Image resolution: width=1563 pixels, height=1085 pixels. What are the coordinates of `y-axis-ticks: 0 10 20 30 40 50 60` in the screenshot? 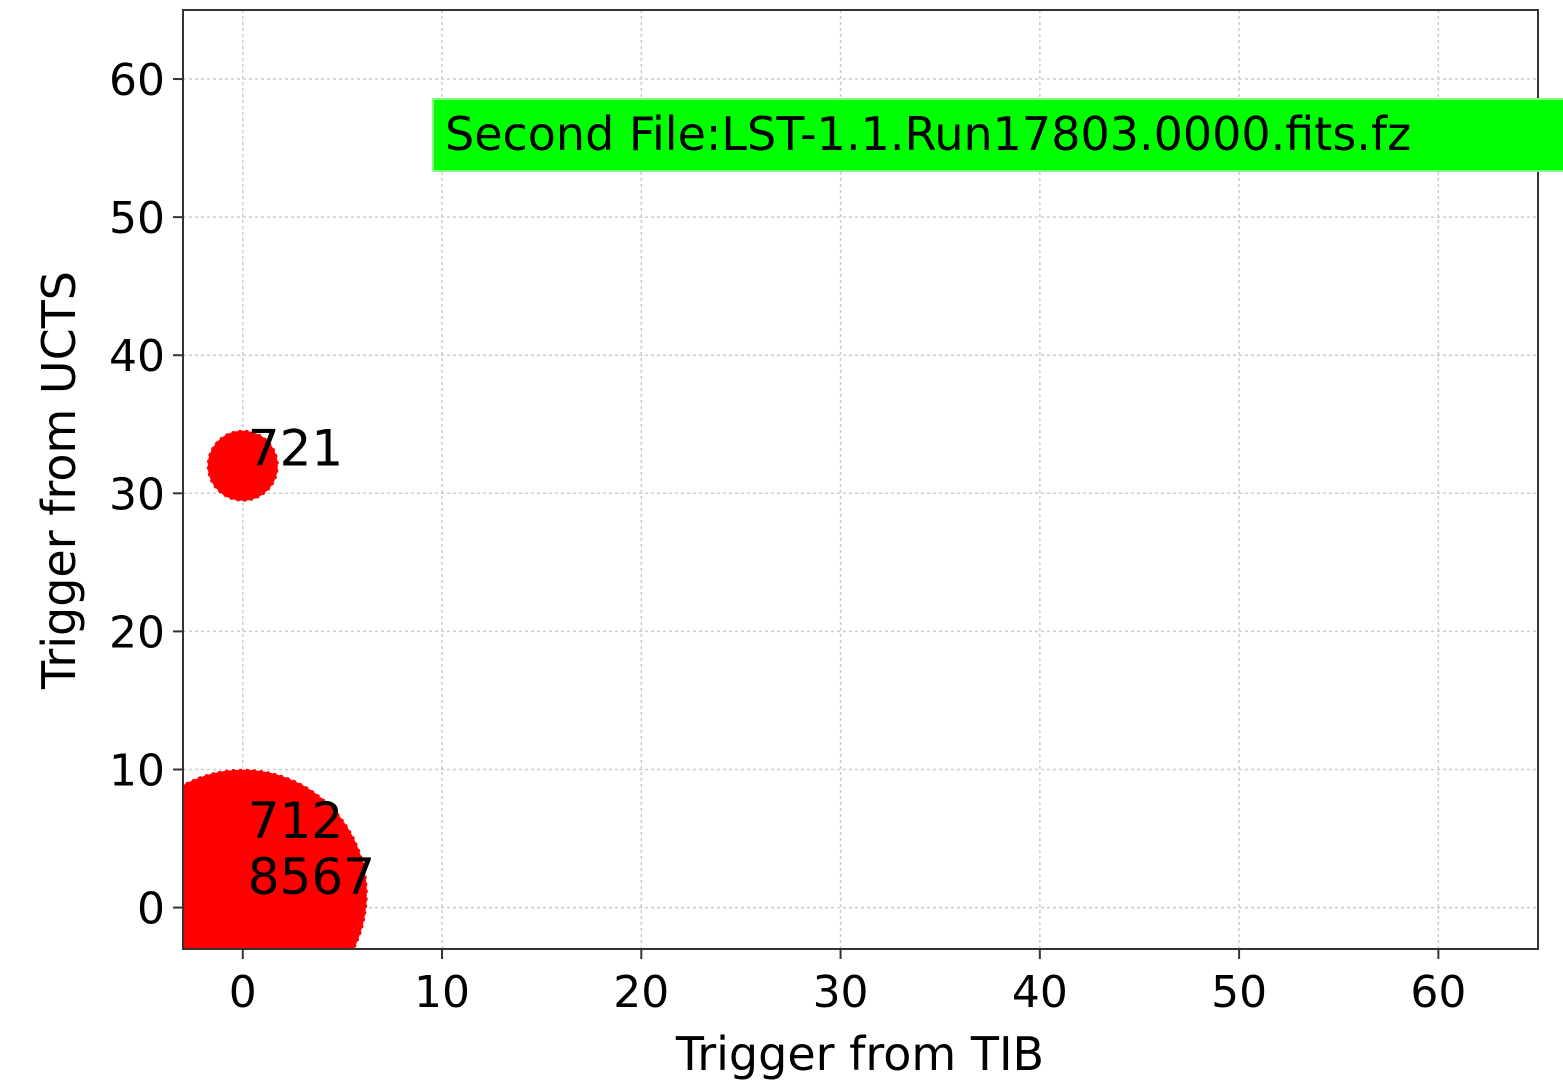 It's located at (146, 495).